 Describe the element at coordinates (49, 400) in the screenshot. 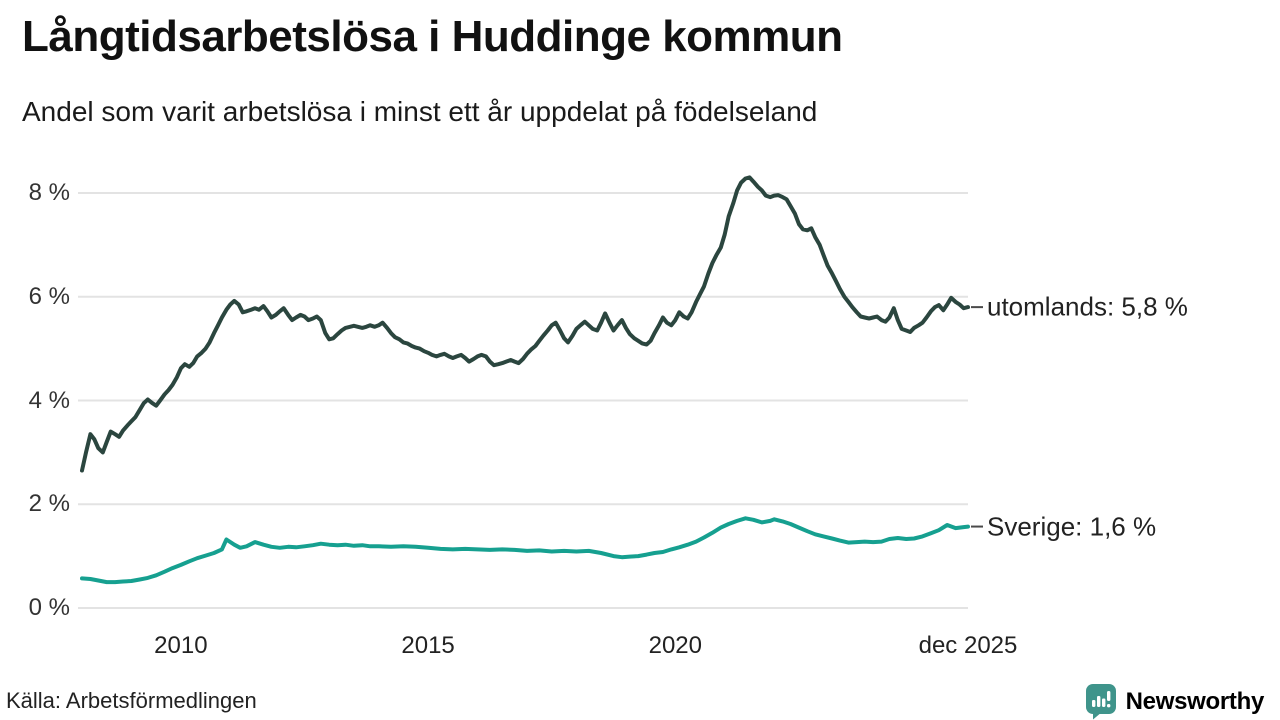

I see `y-tick-label: 4 %` at that location.